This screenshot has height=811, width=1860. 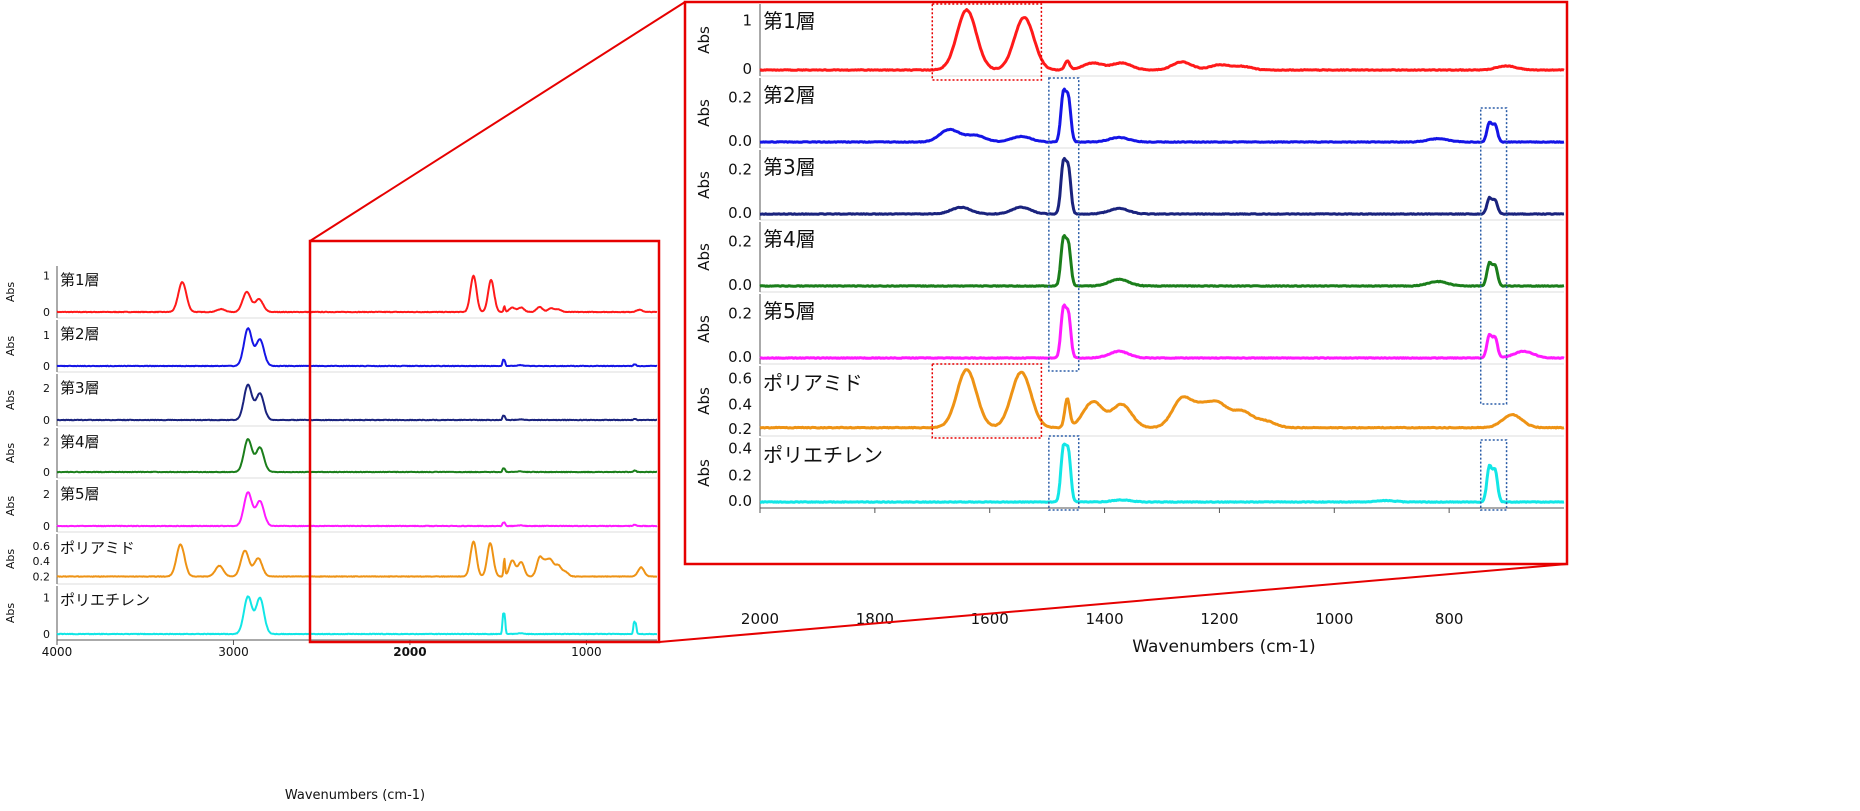 I want to click on x-tick-label: 4000, so click(x=57, y=652).